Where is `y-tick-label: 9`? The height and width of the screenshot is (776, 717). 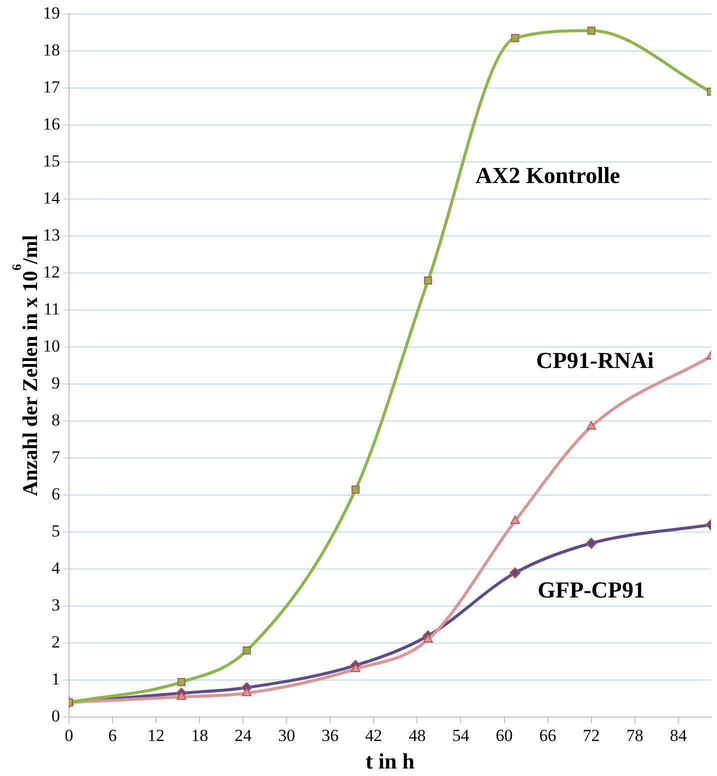
y-tick-label: 9 is located at coordinates (56, 383).